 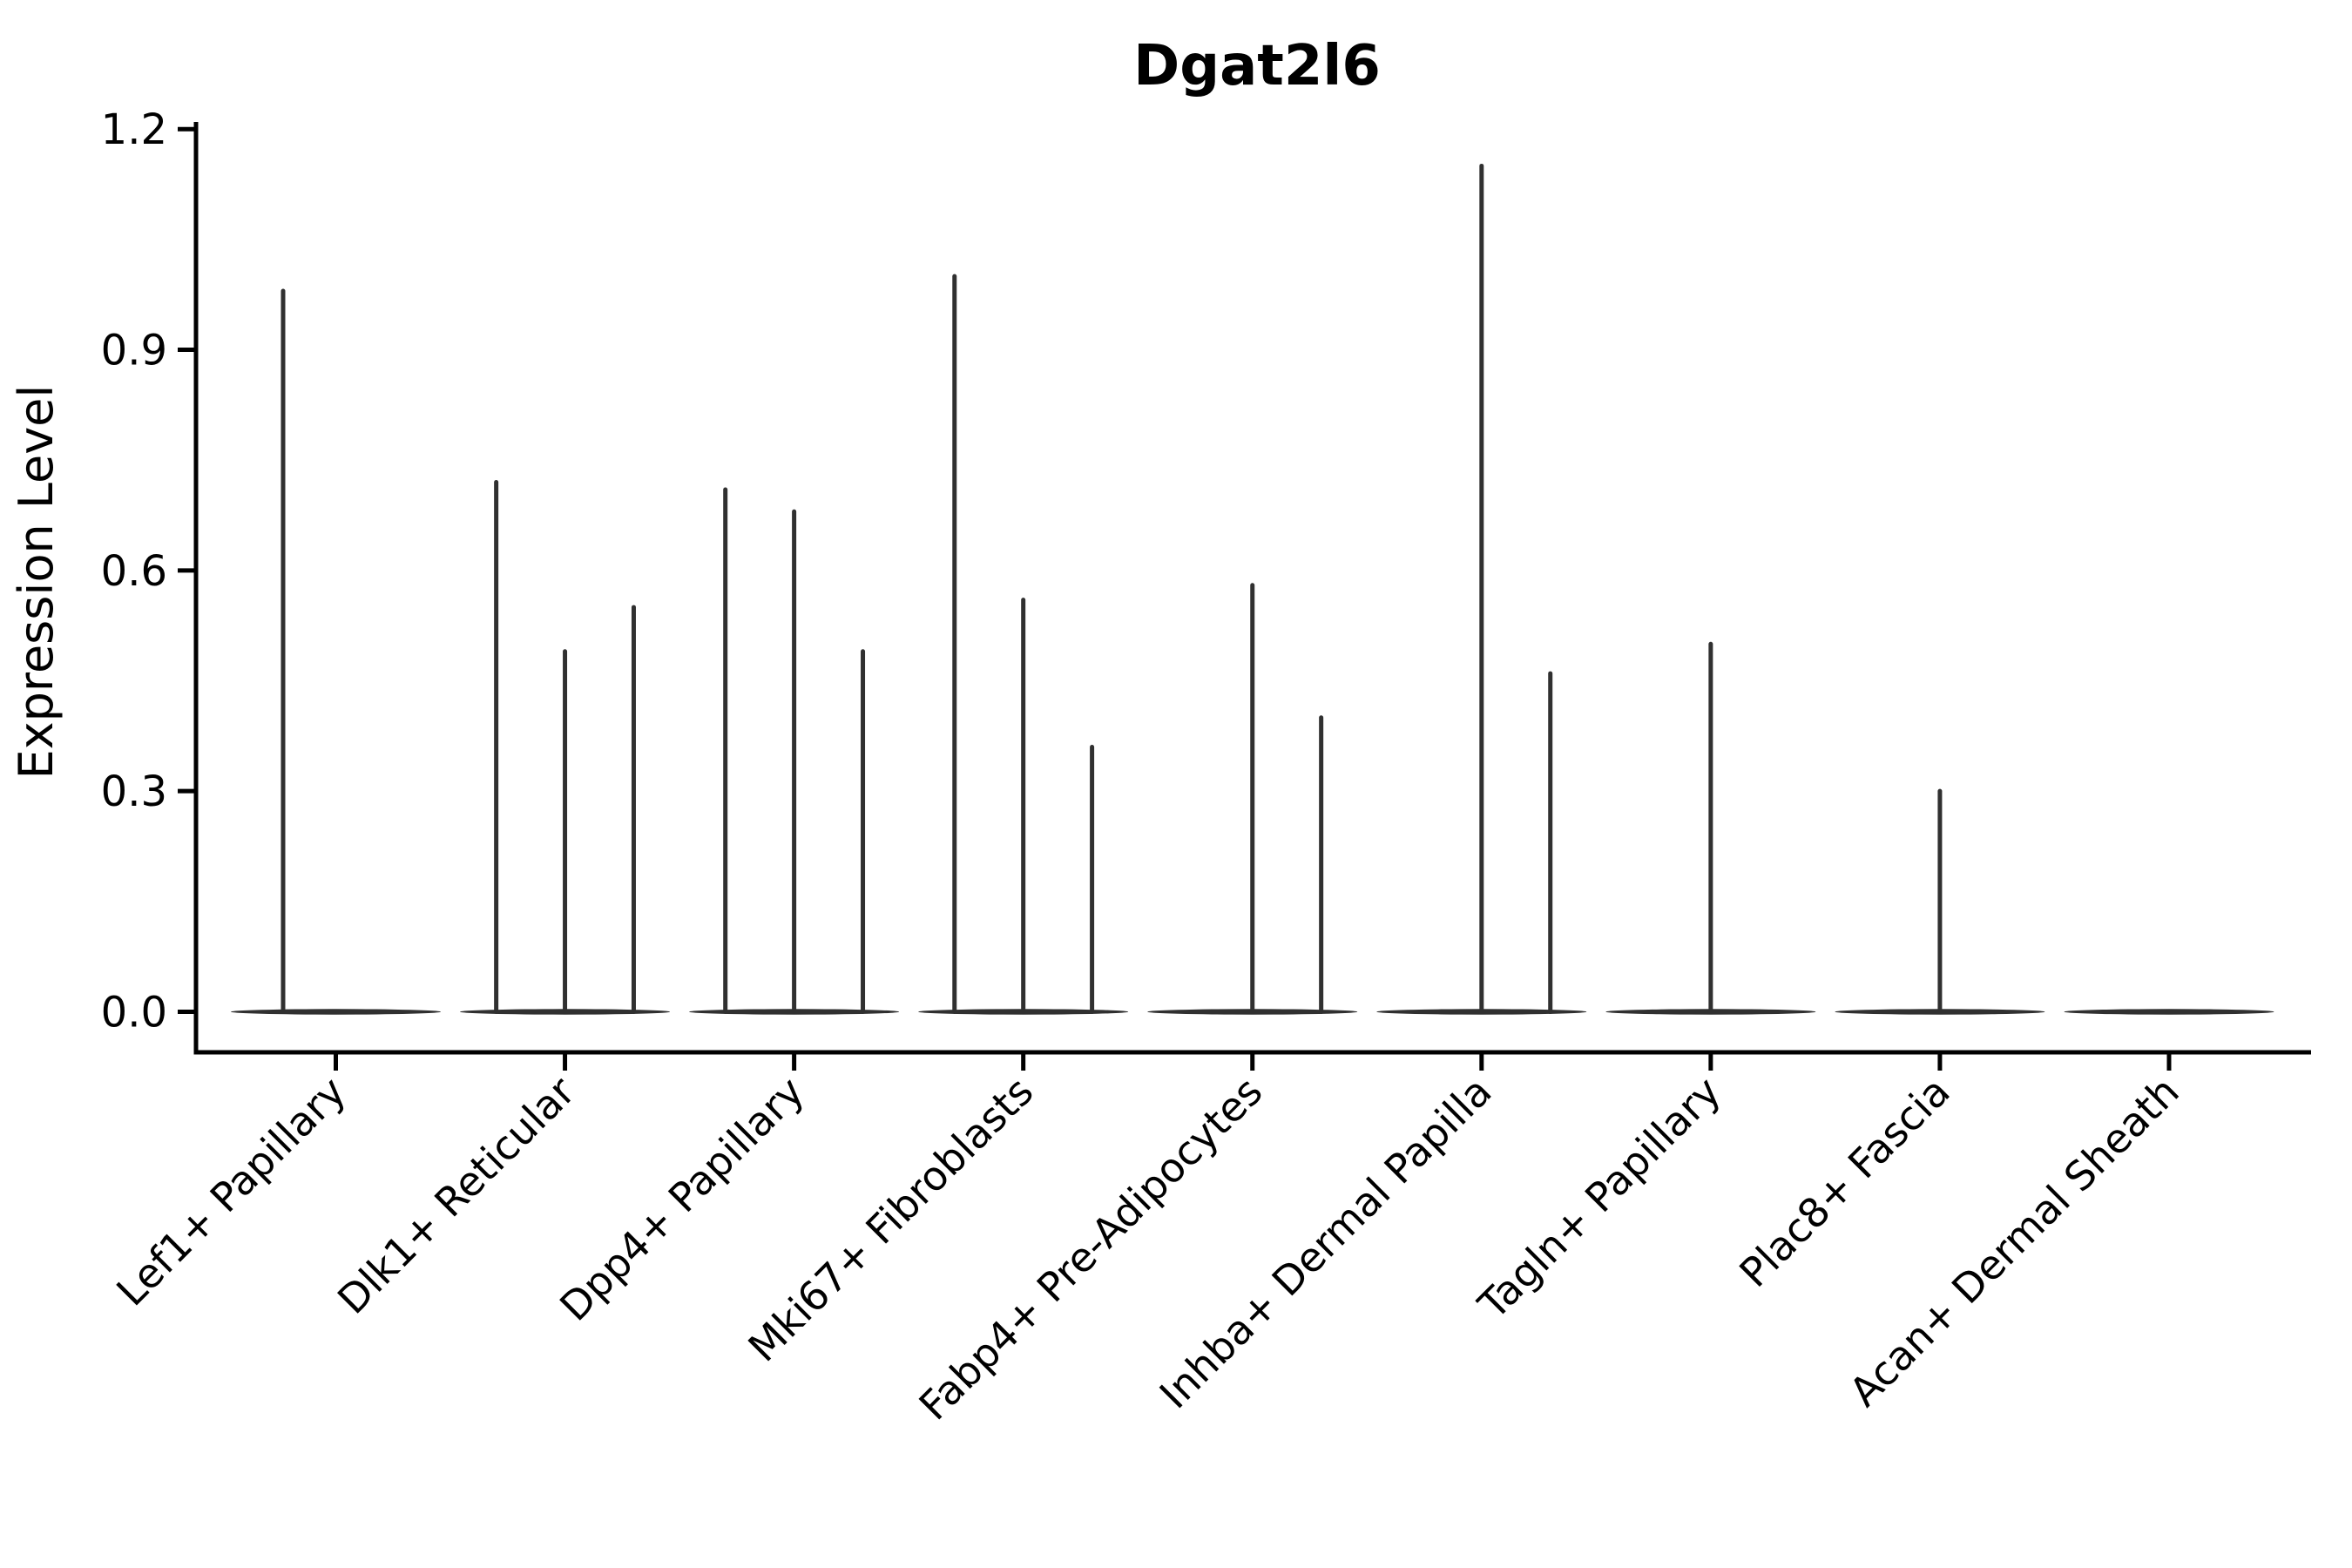 What do you see at coordinates (231, 1191) in the screenshot?
I see `x-tick-label: Lef1+ Papillary` at bounding box center [231, 1191].